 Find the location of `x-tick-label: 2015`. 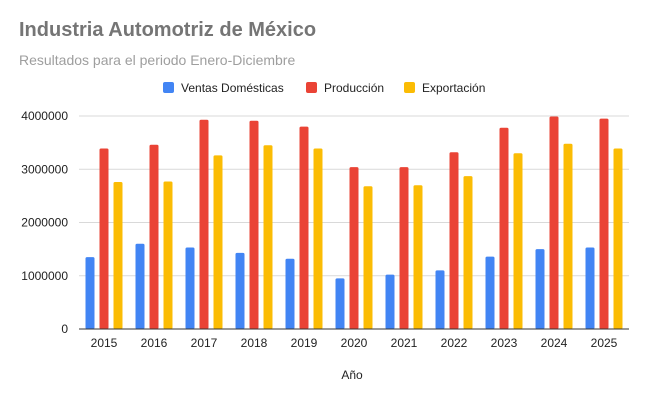

x-tick-label: 2015 is located at coordinates (104, 343).